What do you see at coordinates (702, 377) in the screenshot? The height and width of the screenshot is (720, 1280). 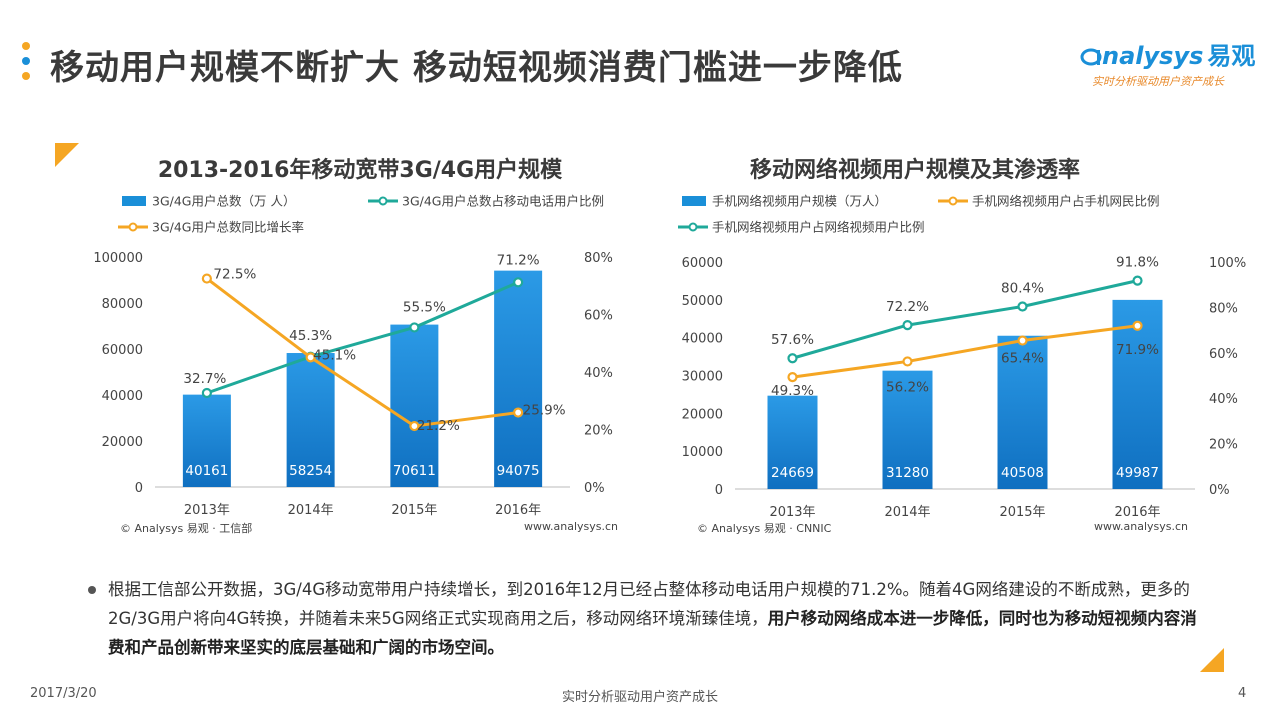 I see `y-left-tick-label: 30000` at bounding box center [702, 377].